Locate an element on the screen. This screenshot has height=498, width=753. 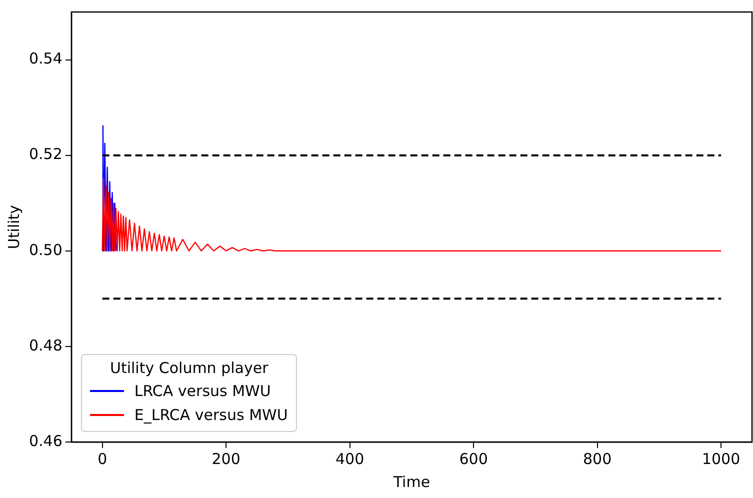
y-tick-label: 0.54 is located at coordinates (45, 59).